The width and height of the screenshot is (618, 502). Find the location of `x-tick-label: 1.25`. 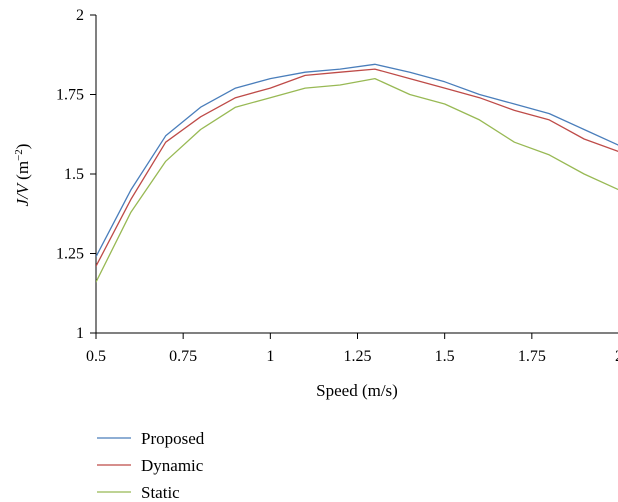

x-tick-label: 1.25 is located at coordinates (358, 356).